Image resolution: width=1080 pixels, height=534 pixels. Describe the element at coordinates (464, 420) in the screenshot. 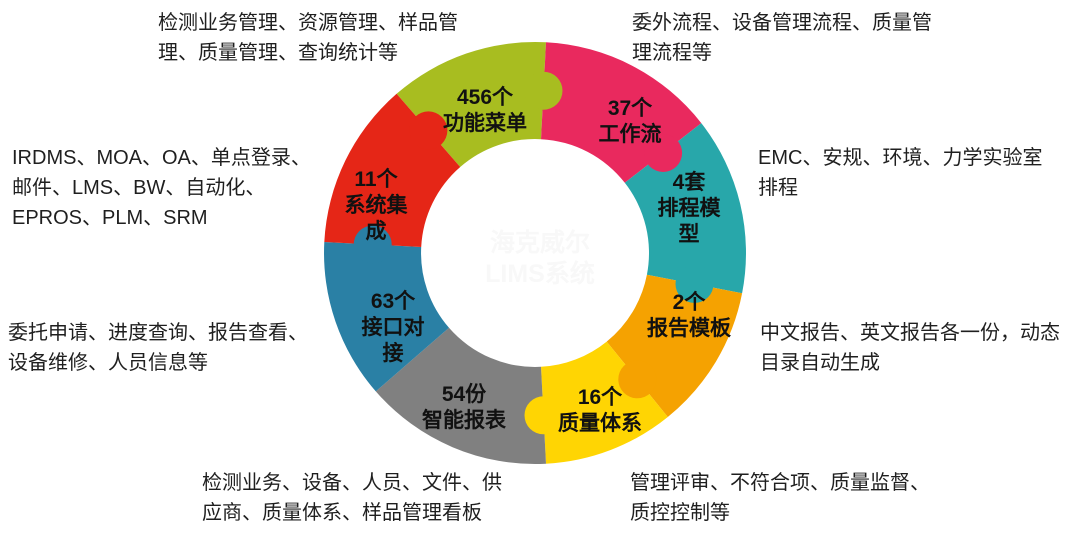

I see `segment-label-line: 智能报表` at that location.